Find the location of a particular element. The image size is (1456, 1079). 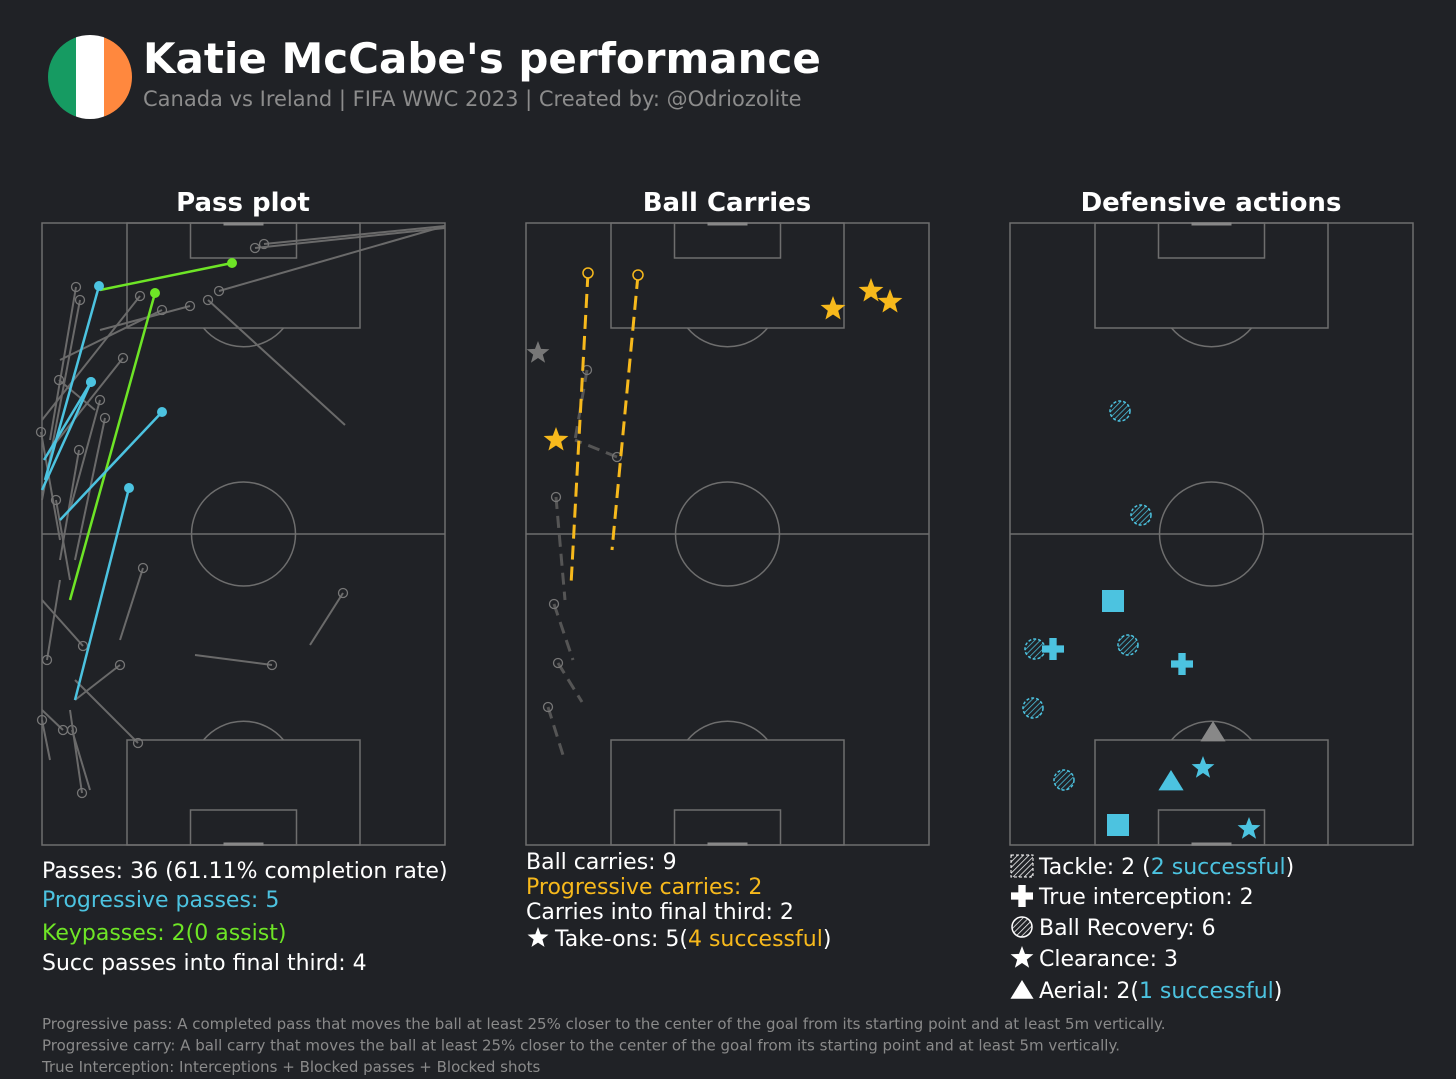

stat-text: Tackle: 2 ( is located at coordinates (1094, 867).